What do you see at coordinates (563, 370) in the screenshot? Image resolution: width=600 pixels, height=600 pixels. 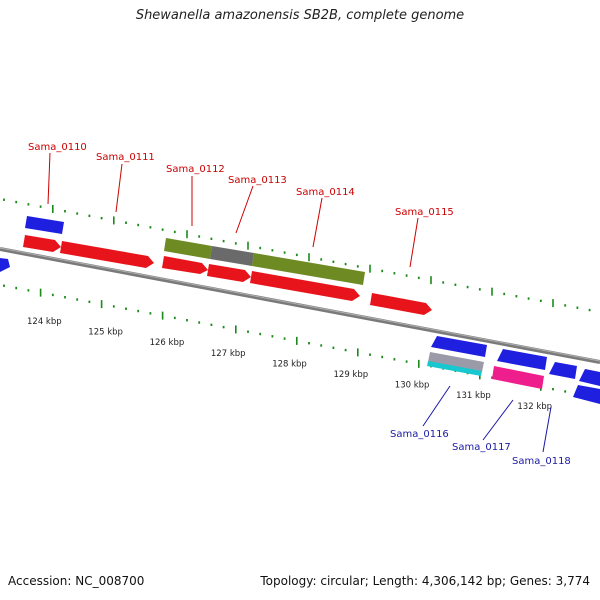 I see `cds-arrow-0118a` at bounding box center [563, 370].